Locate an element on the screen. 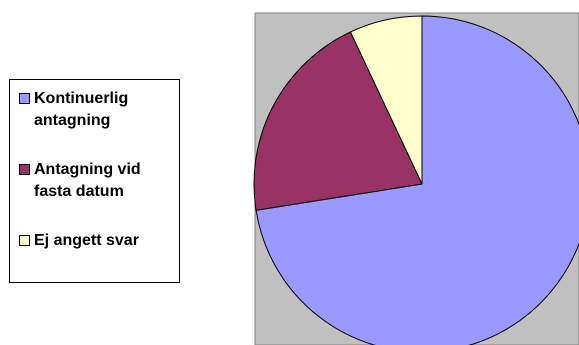 The image size is (579, 345). legend-label-fasta-datum: Antagning vid fasta datum is located at coordinates (87, 180).